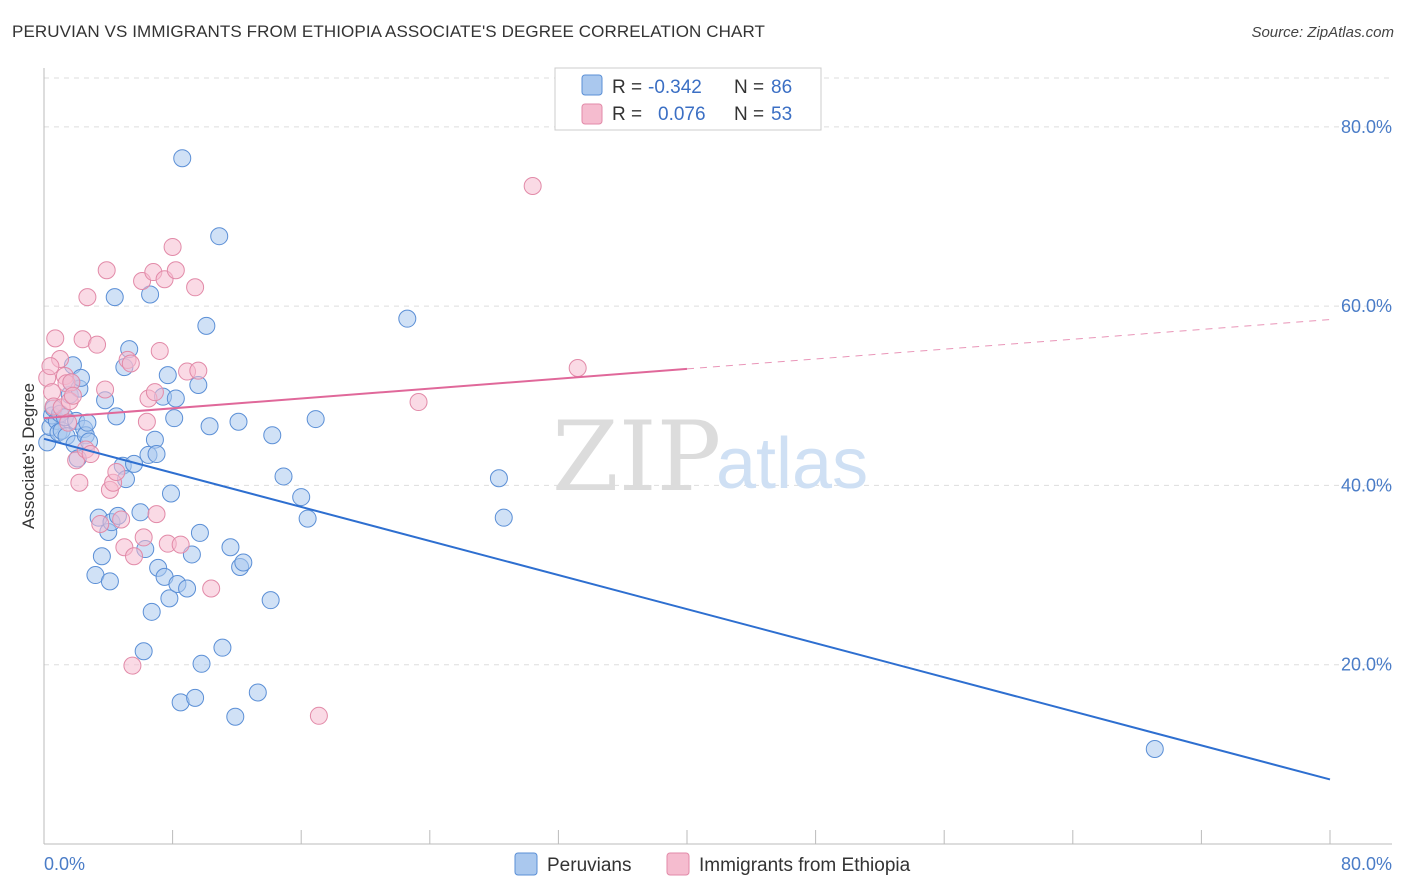  I want to click on legend-swatch-ethiopia, so click(592, 114).